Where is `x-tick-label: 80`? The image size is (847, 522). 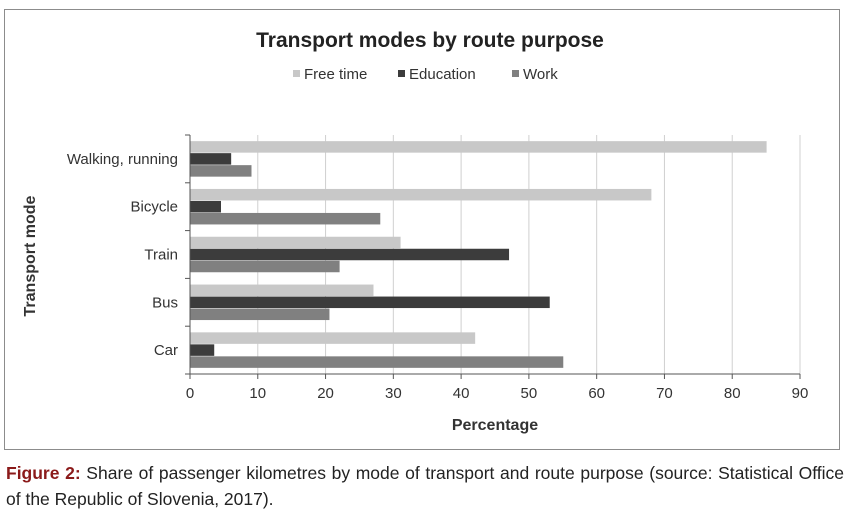 x-tick-label: 80 is located at coordinates (732, 393).